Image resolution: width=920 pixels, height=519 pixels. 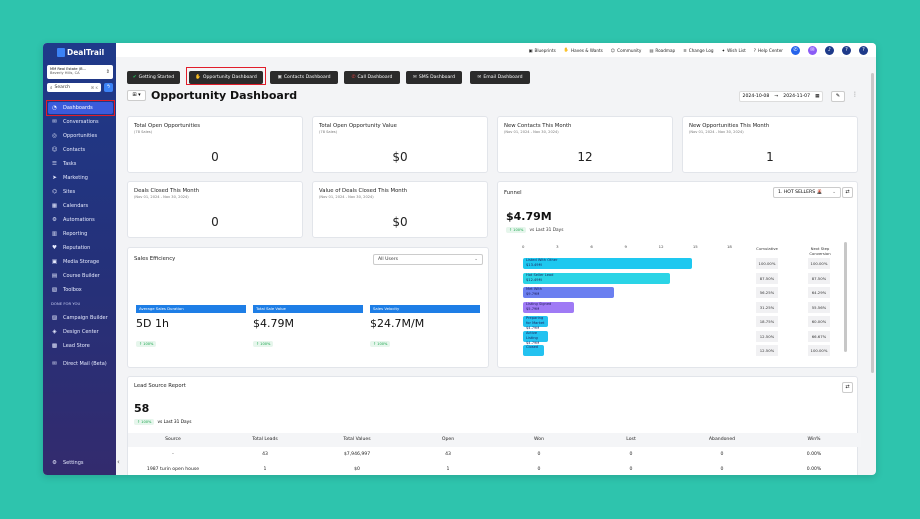 What do you see at coordinates (529, 216) in the screenshot?
I see `funnel-total: $4.79M` at bounding box center [529, 216].